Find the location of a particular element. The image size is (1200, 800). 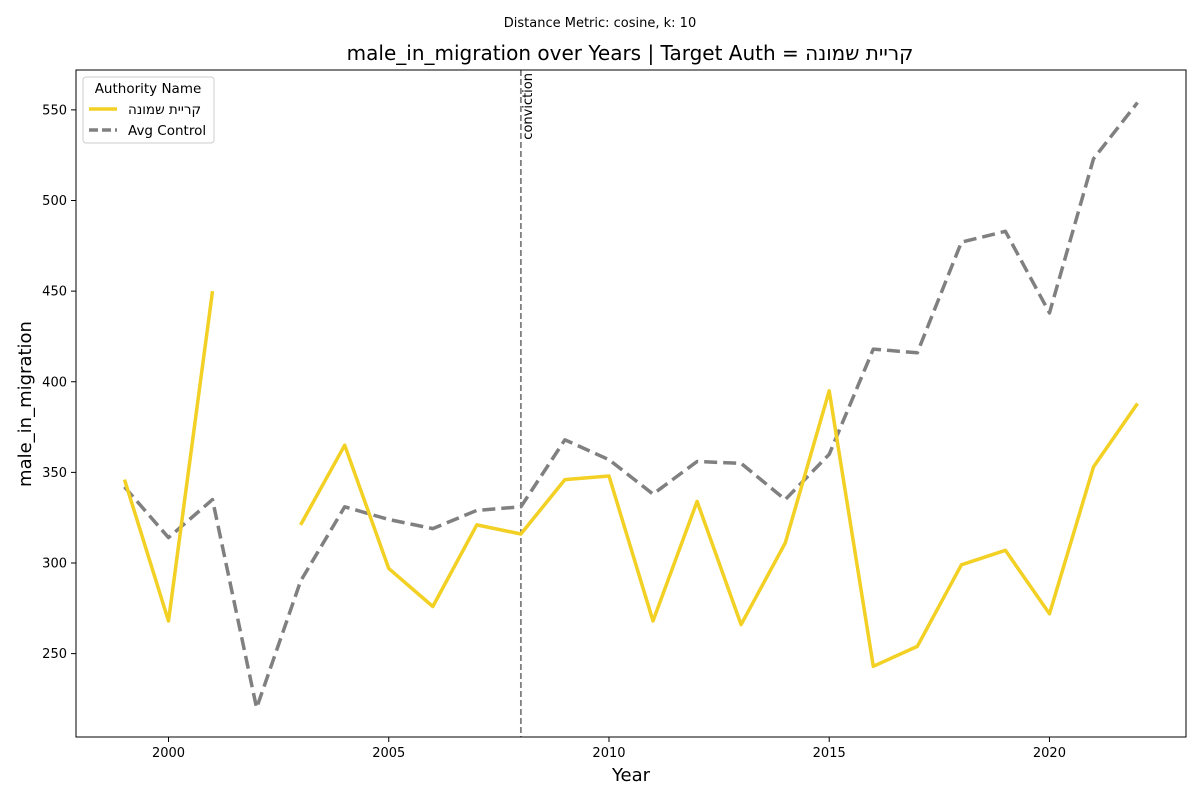

y-tick-label-2: 350 is located at coordinates (54, 473).